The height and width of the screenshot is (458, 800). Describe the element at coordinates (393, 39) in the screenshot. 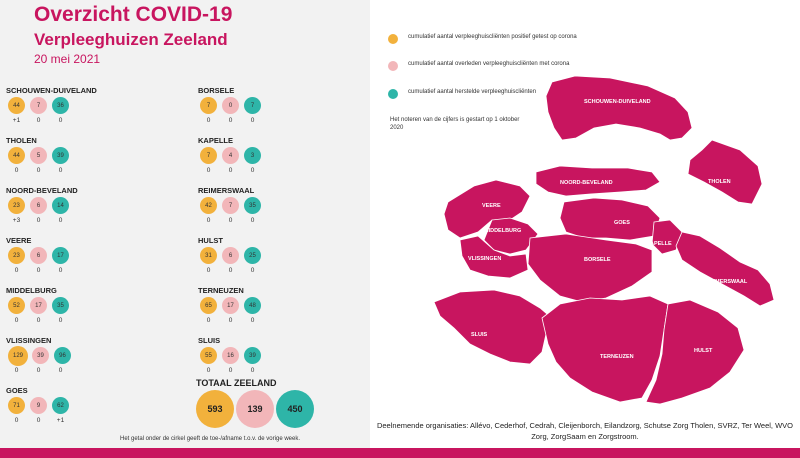

I see `legend-dot-positive` at that location.